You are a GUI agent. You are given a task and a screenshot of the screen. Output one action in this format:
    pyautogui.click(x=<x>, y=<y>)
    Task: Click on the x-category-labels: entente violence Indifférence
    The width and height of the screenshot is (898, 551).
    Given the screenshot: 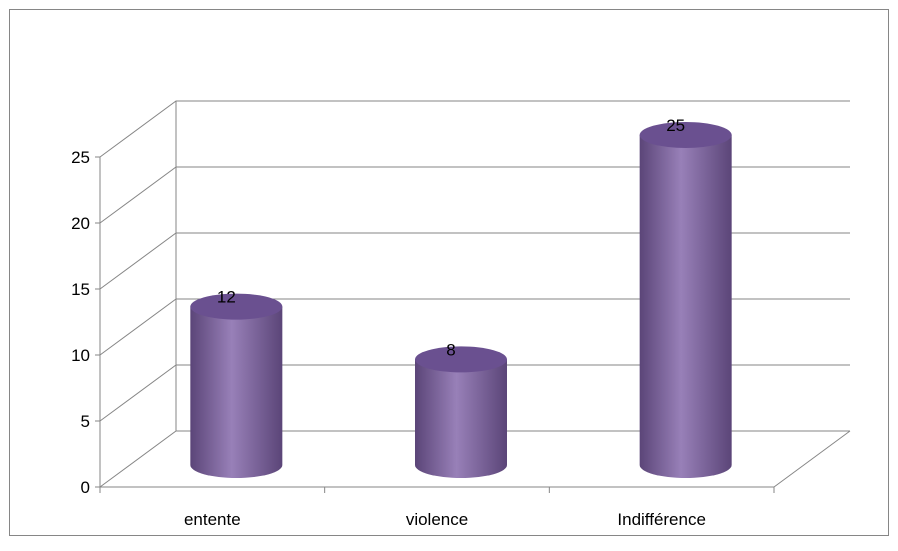 What is the action you would take?
    pyautogui.click(x=445, y=519)
    